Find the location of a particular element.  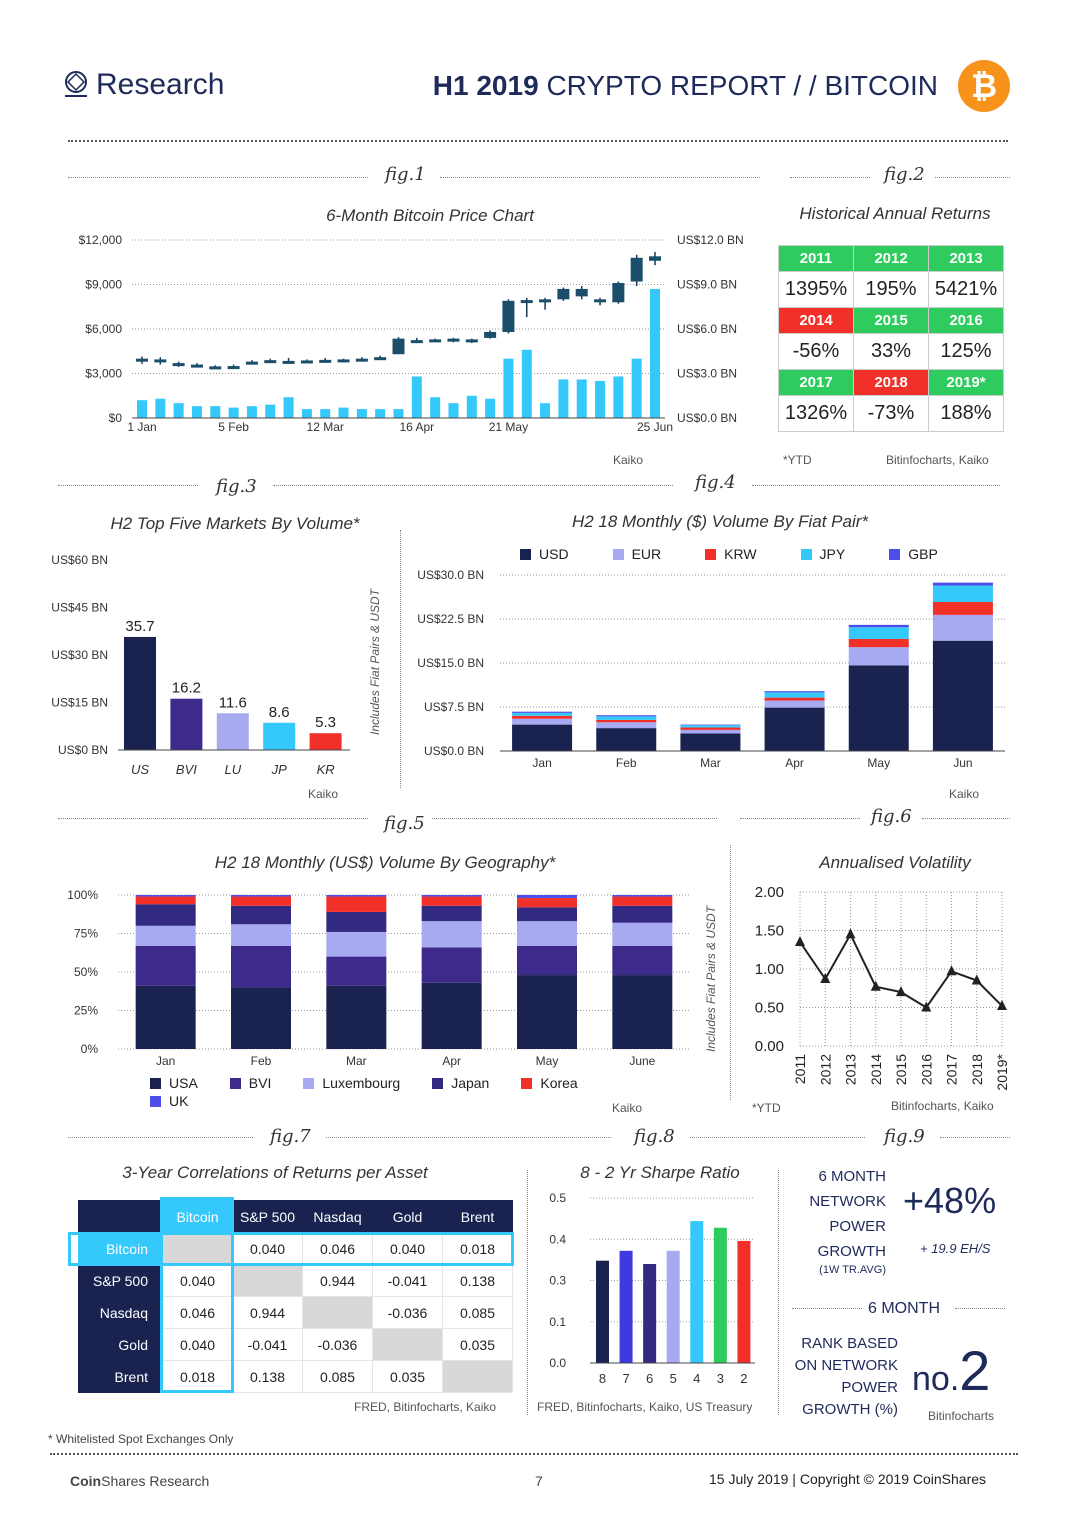

return-year-cell: 2017 is located at coordinates (816, 382).